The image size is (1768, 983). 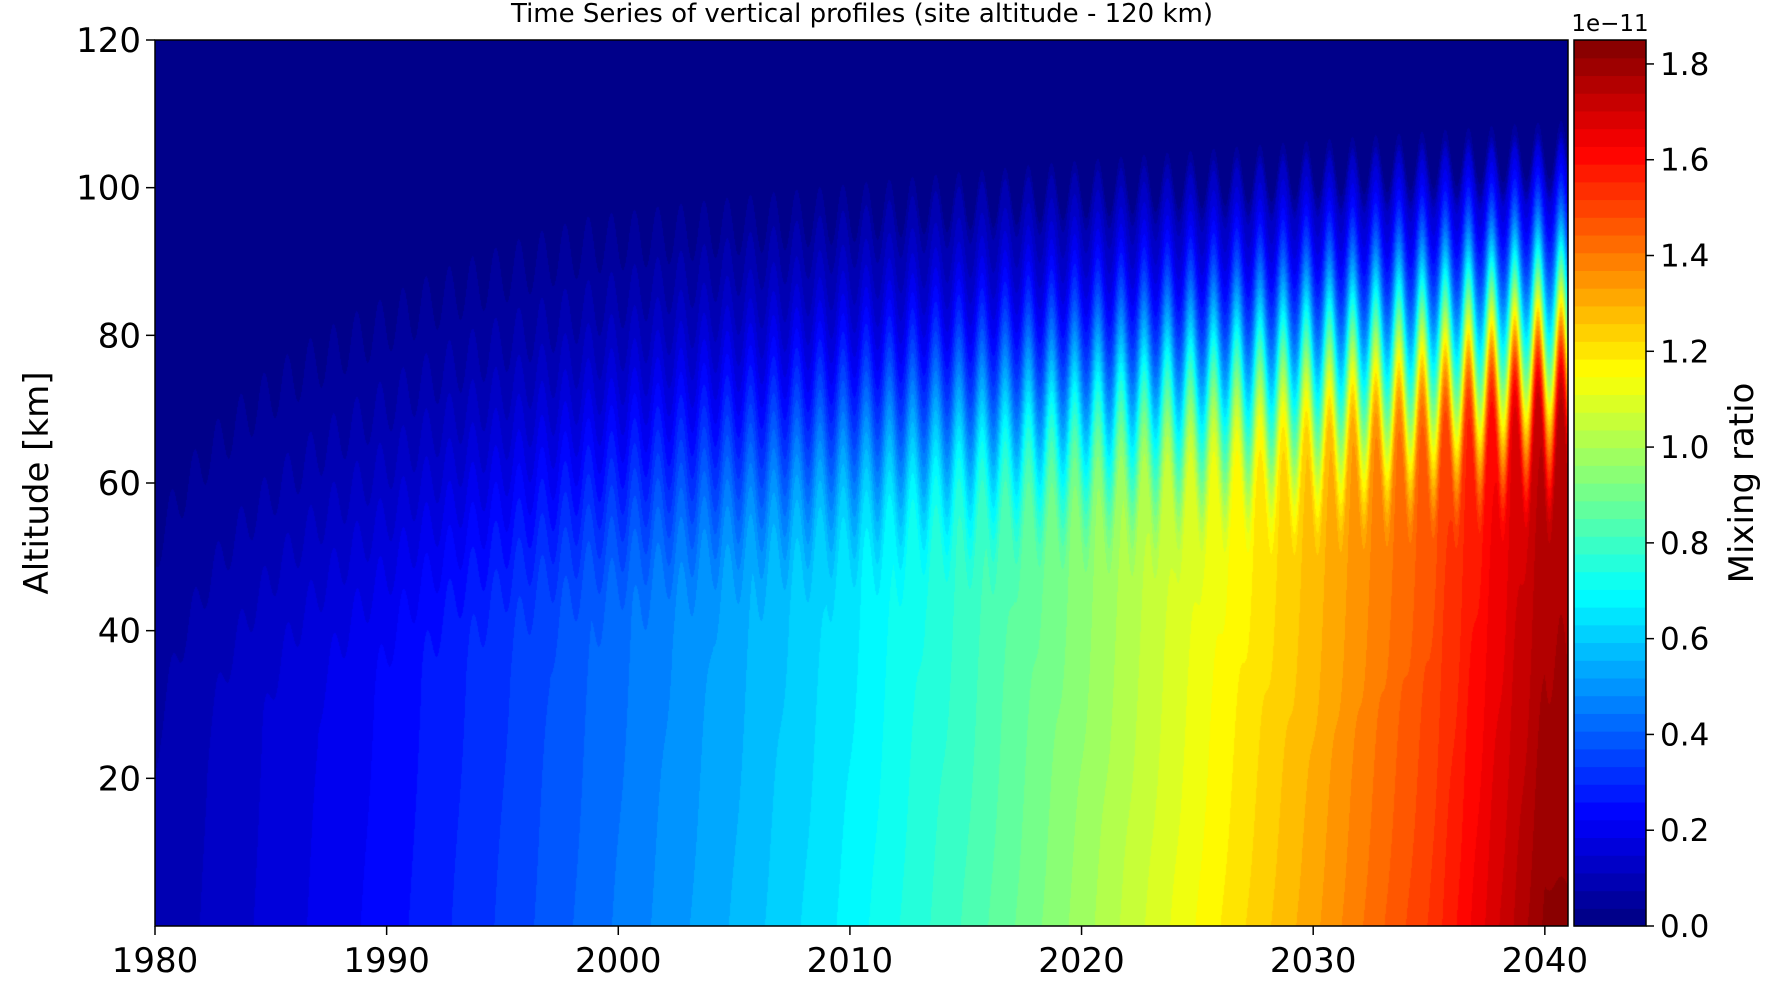 I want to click on x-axis: 1980 1990 2000 2010 2020 2030 2040, so click(x=850, y=953).